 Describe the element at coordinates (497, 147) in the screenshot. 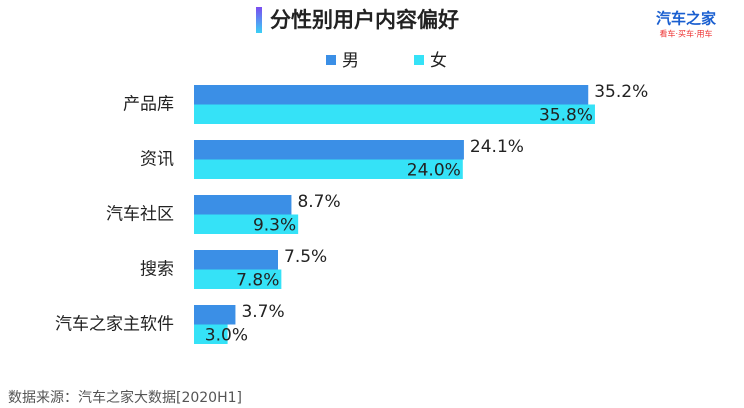

I see `value-label: 24.1%` at that location.